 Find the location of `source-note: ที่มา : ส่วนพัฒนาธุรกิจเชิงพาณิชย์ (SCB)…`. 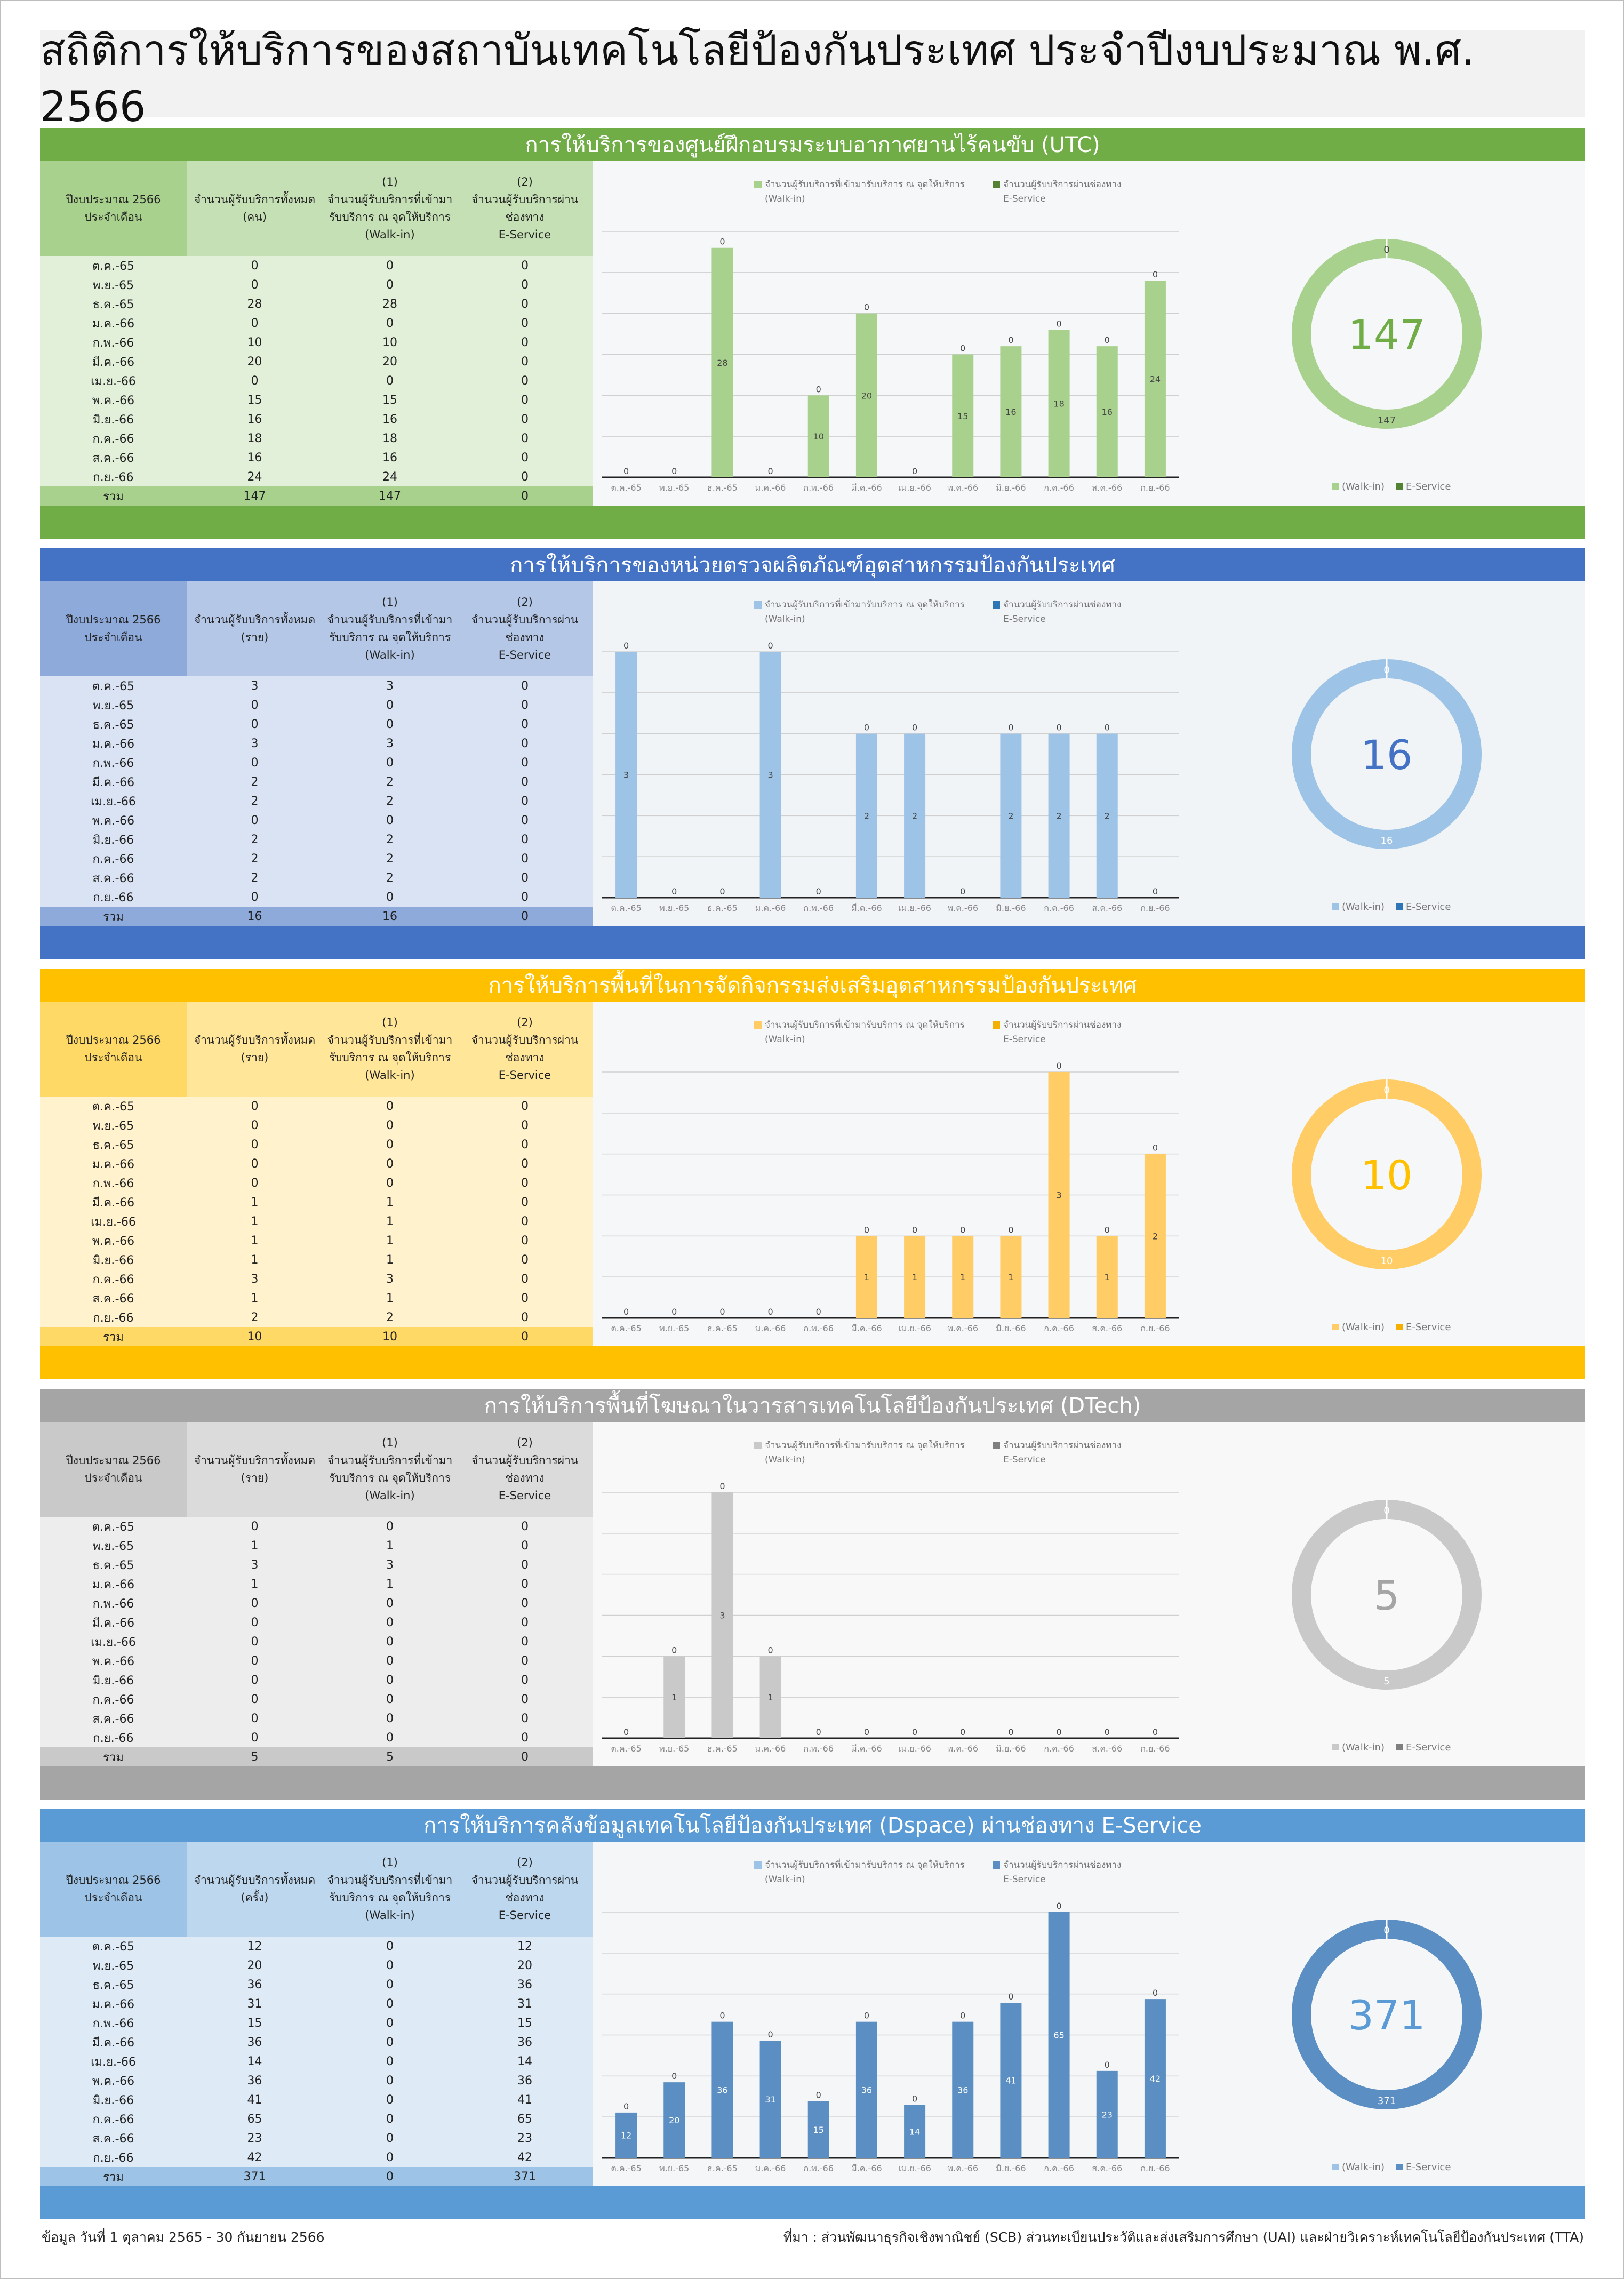

source-note: ที่มา : ส่วนพัฒนาธุรกิจเชิงพาณิชย์ (SCB)… is located at coordinates (1183, 2237).